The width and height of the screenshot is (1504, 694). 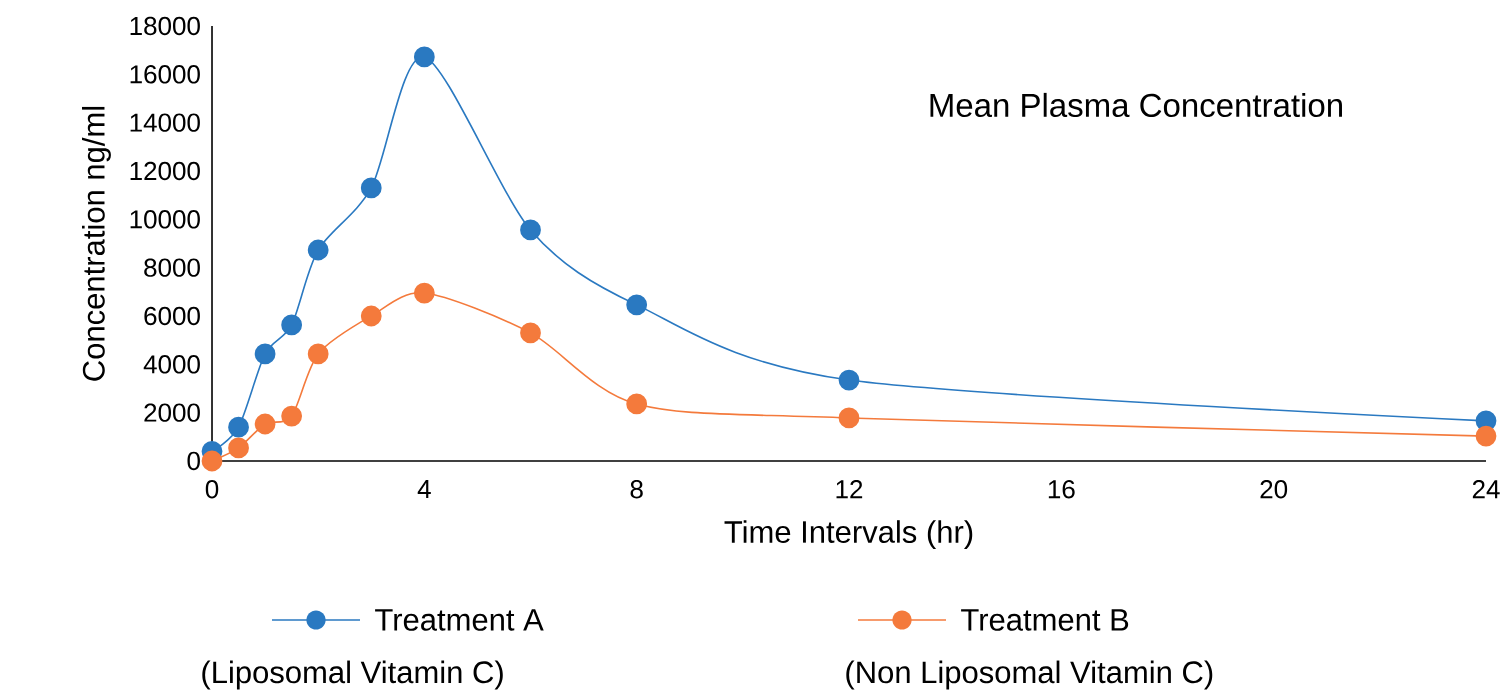 What do you see at coordinates (636, 489) in the screenshot?
I see `x-tick-label: 8` at bounding box center [636, 489].